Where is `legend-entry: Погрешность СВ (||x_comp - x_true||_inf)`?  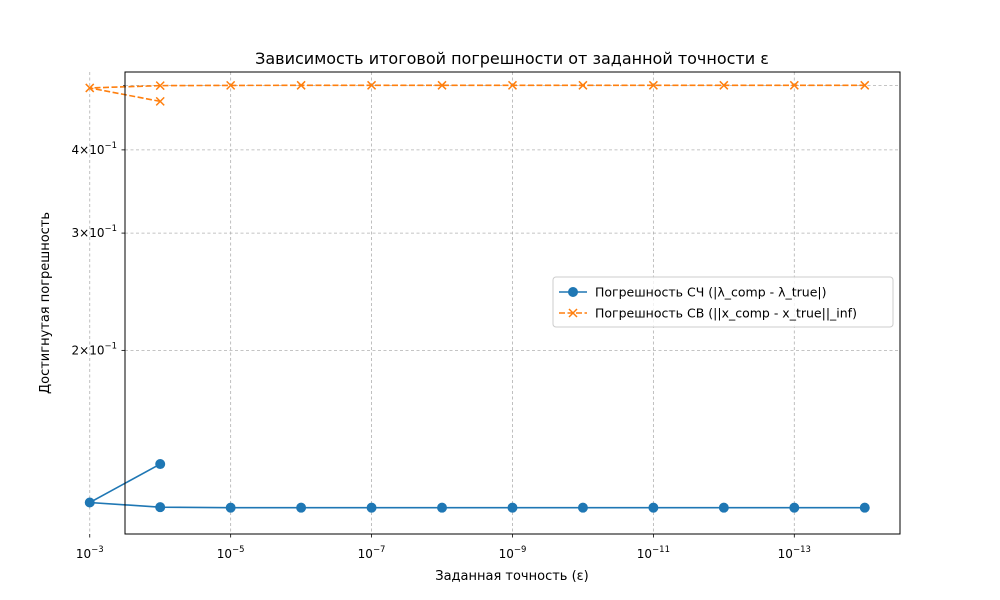
legend-entry: Погрешность СВ (||x_comp - x_true||_inf) is located at coordinates (708, 313).